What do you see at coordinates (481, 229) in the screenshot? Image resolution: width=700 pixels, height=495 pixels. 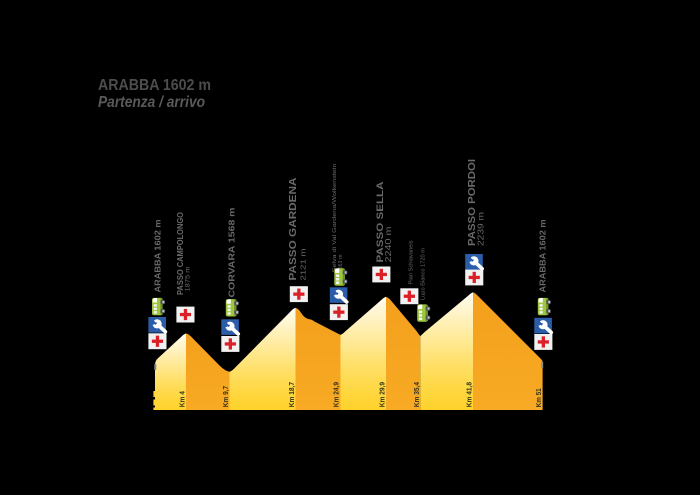 I see `svg-text: 2239 m` at bounding box center [481, 229].